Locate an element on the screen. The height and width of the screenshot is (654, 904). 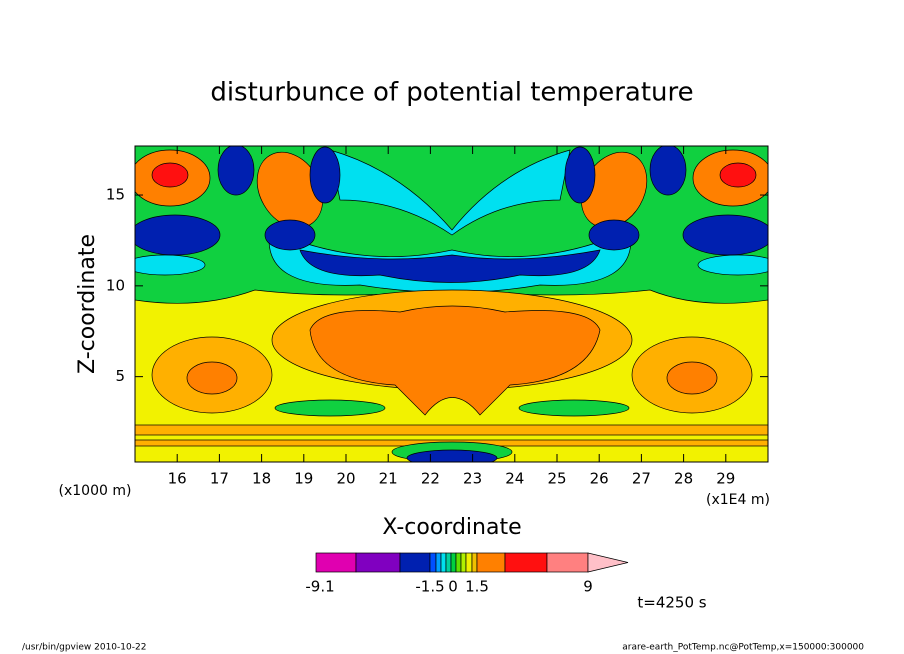
x-tick-label: 18 is located at coordinates (261, 479).